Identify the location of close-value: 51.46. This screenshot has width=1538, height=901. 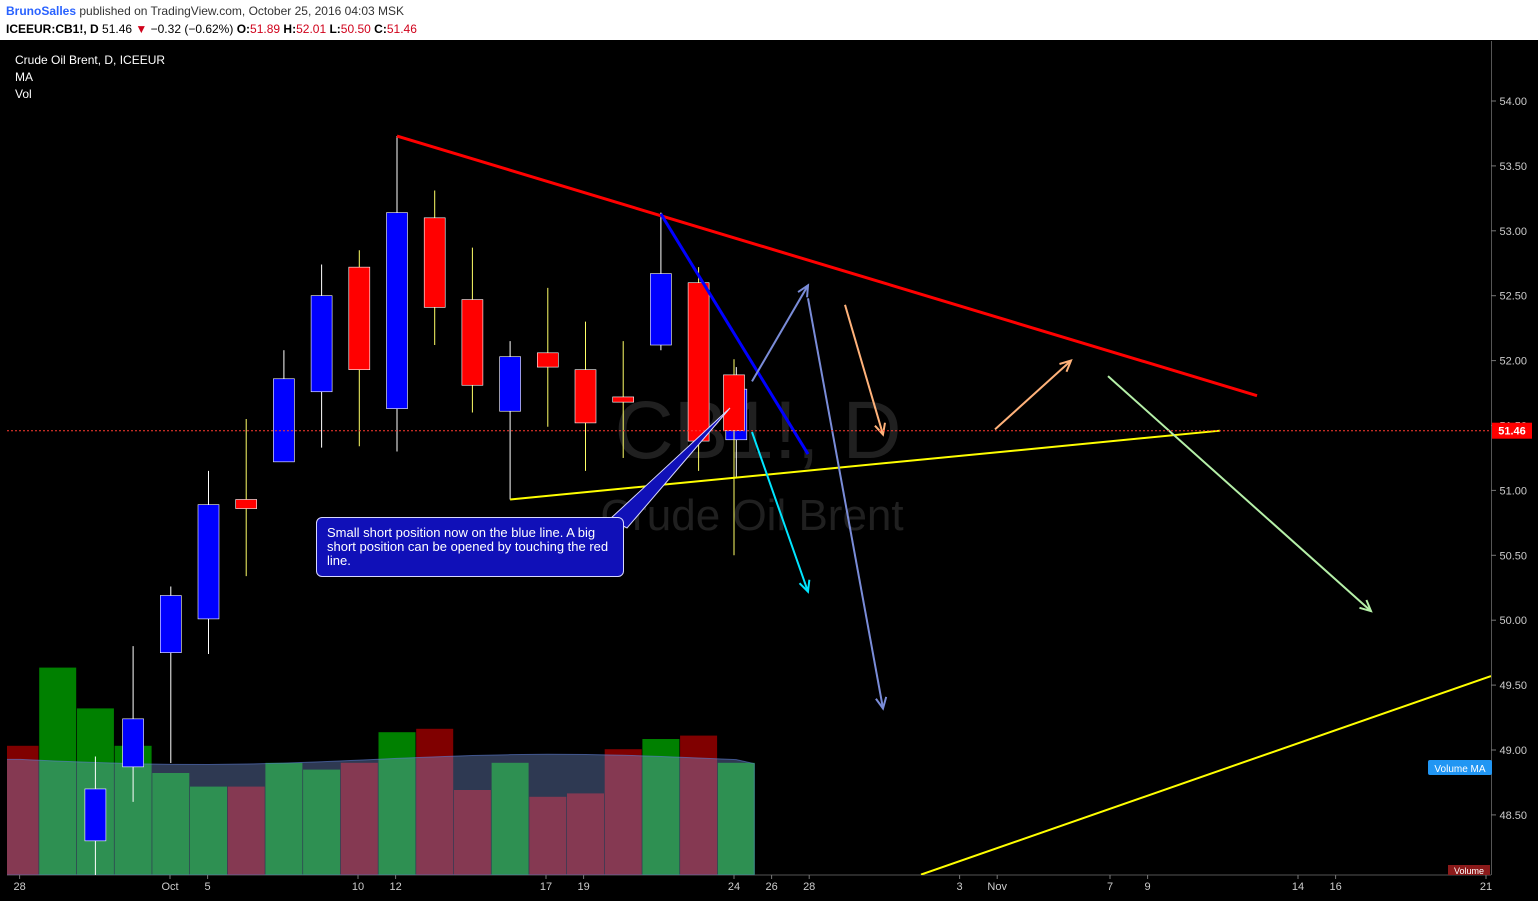
(401, 29).